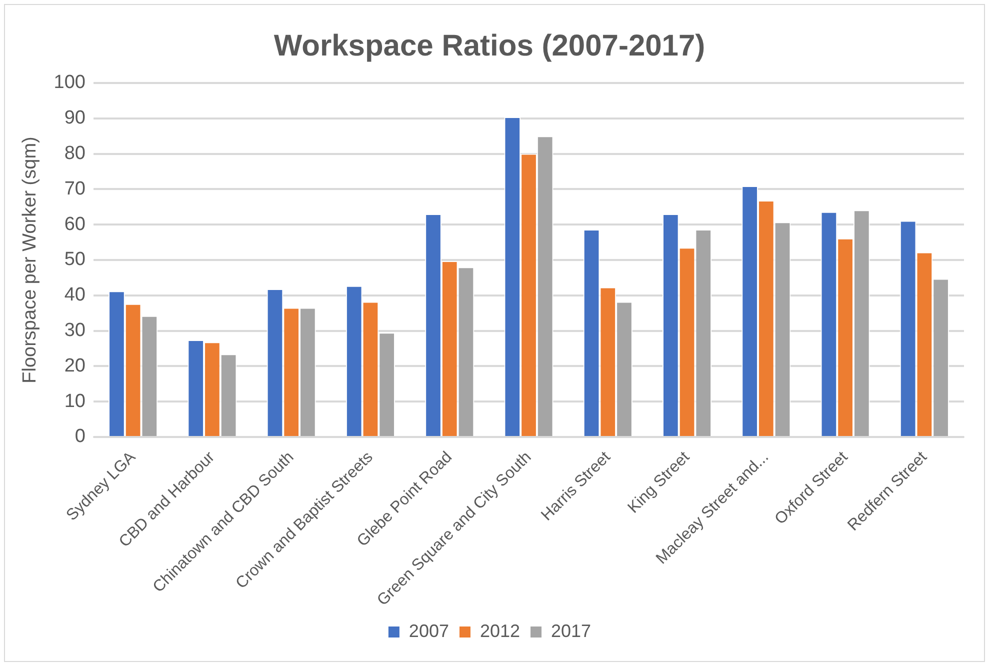  What do you see at coordinates (75, 365) in the screenshot?
I see `y-tick-label: 20` at bounding box center [75, 365].